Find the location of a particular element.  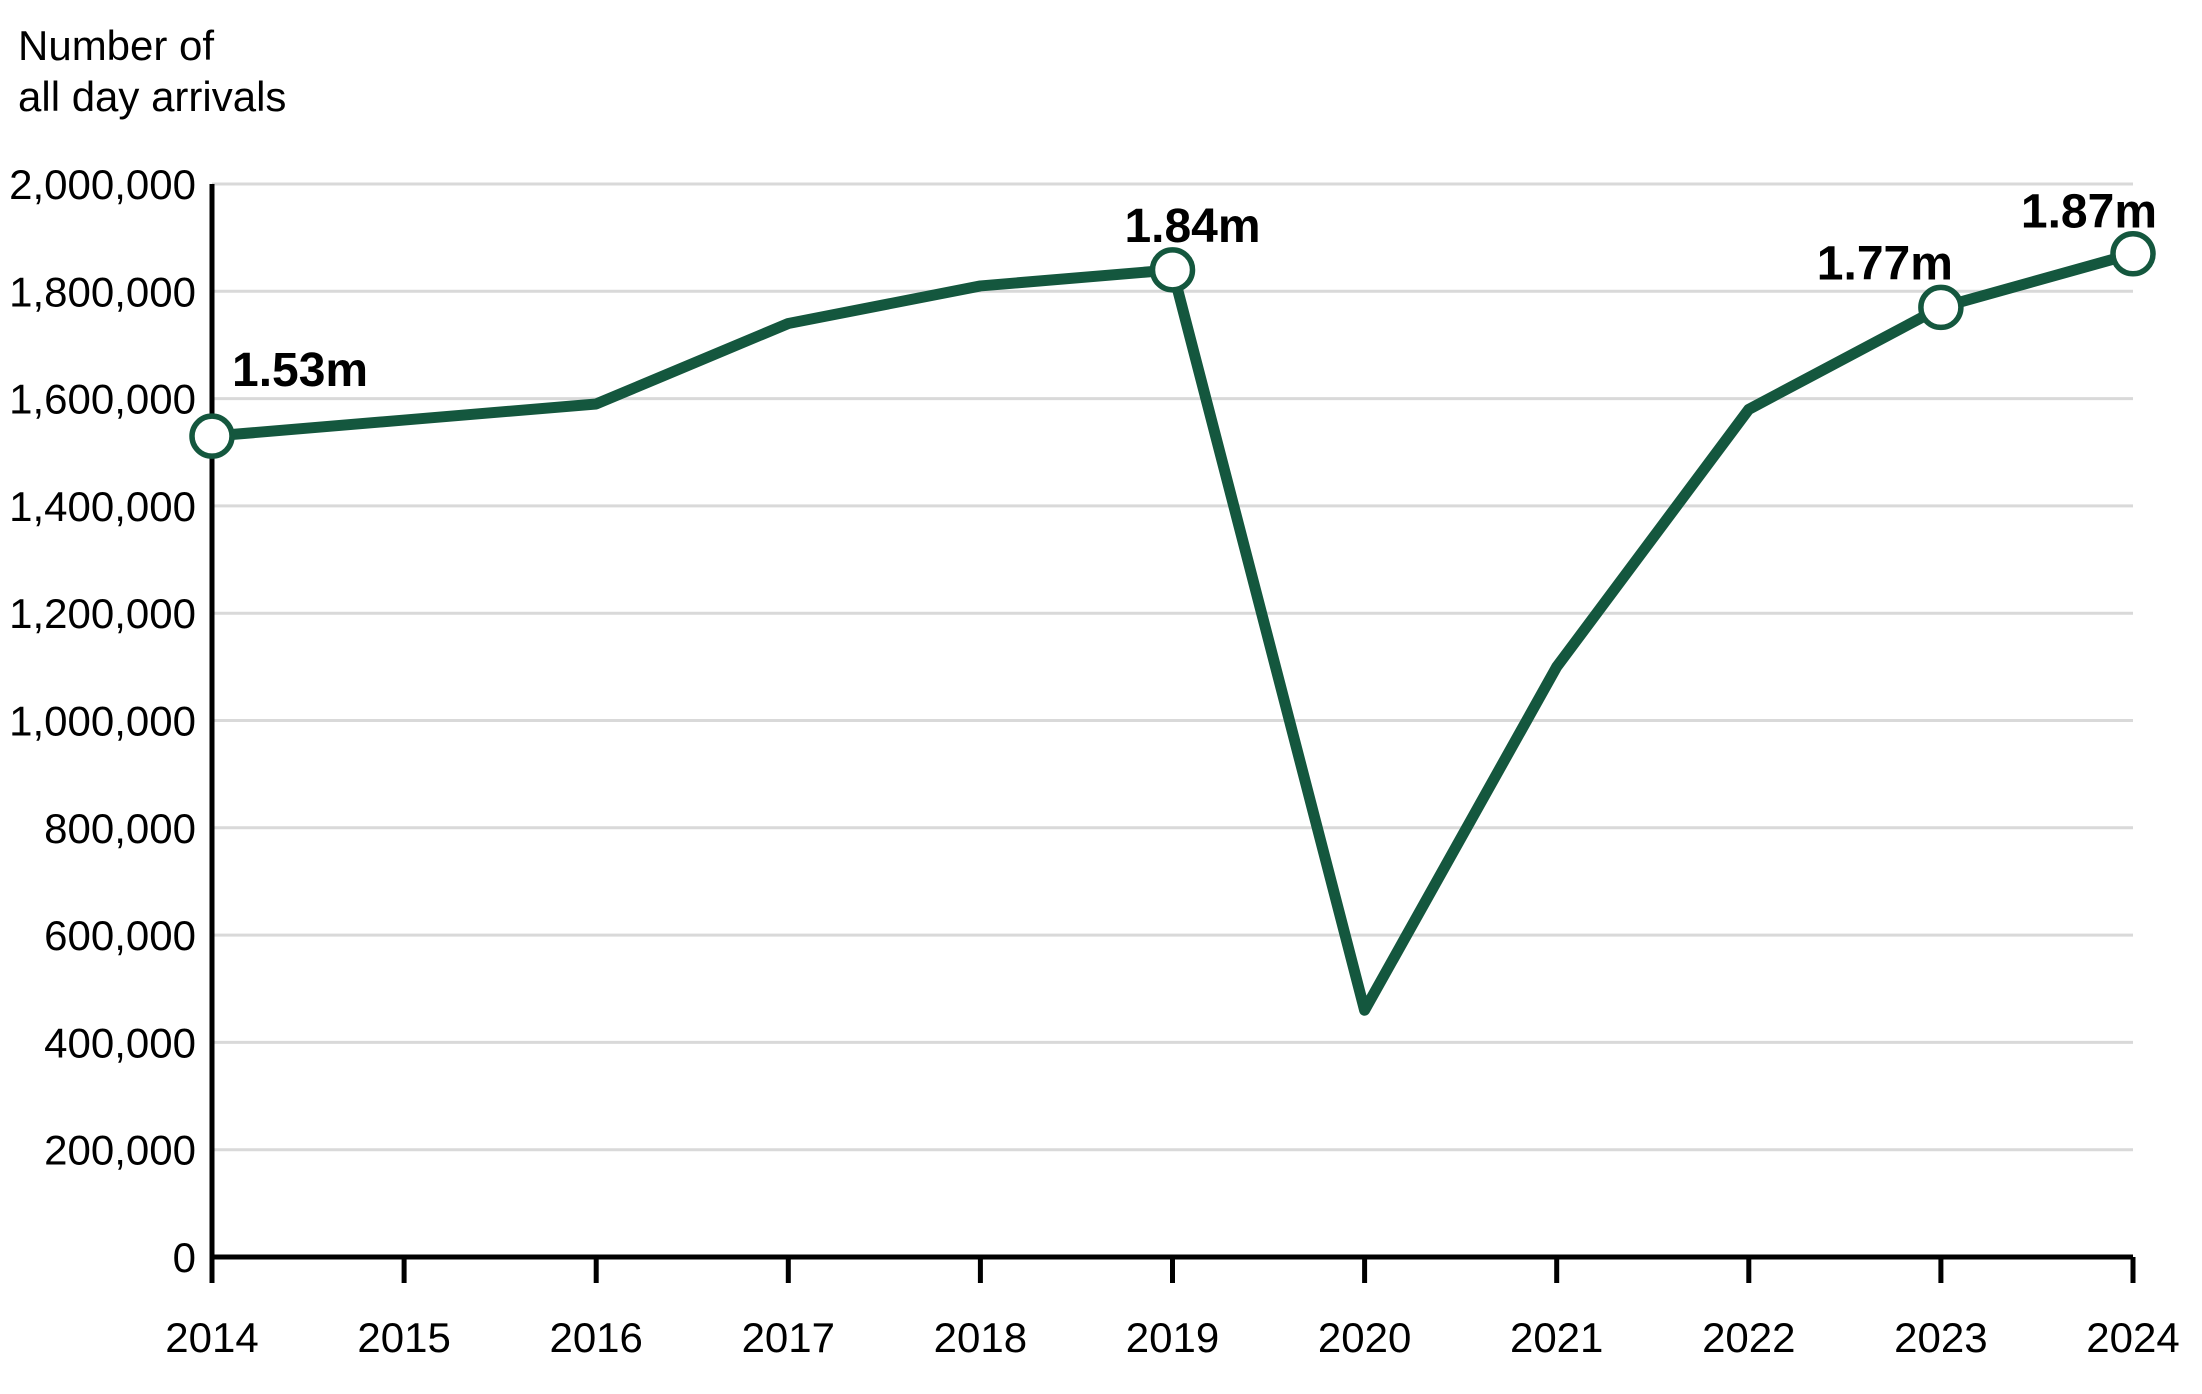

x-tick-label: 2014 is located at coordinates (211, 1337).